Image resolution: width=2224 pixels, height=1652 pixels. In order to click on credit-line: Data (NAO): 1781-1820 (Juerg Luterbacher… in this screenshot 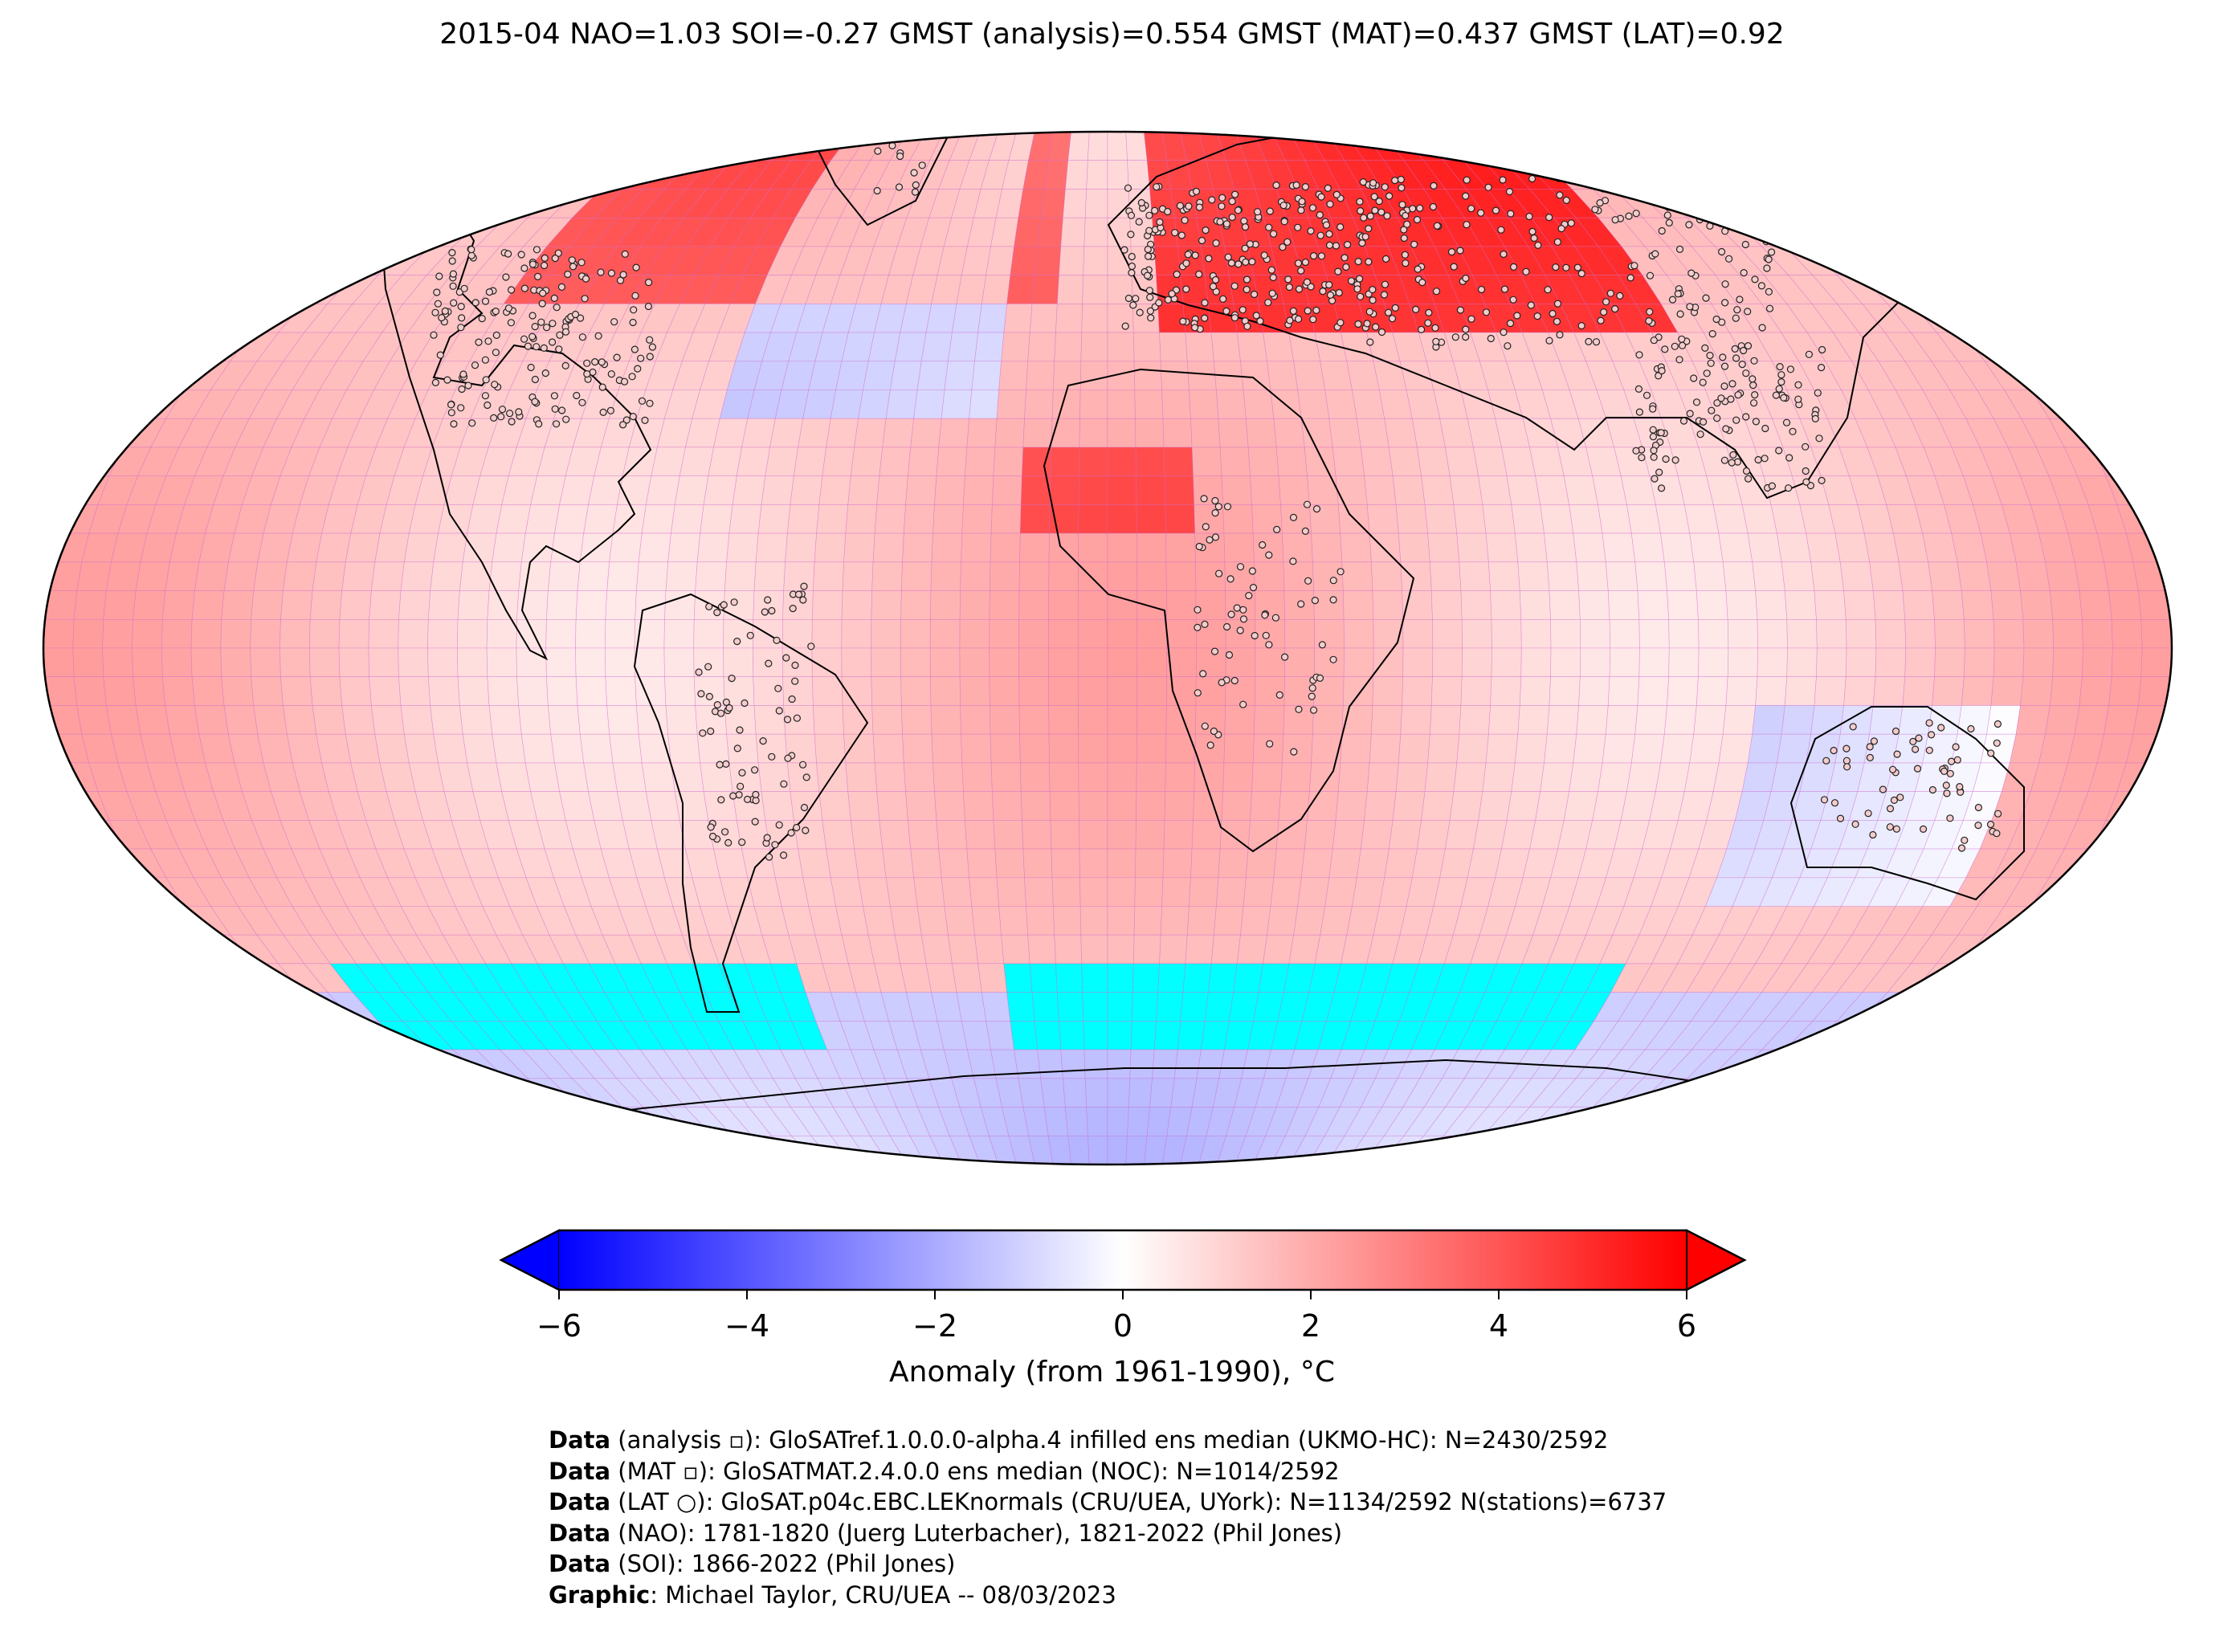, I will do `click(946, 1533)`.